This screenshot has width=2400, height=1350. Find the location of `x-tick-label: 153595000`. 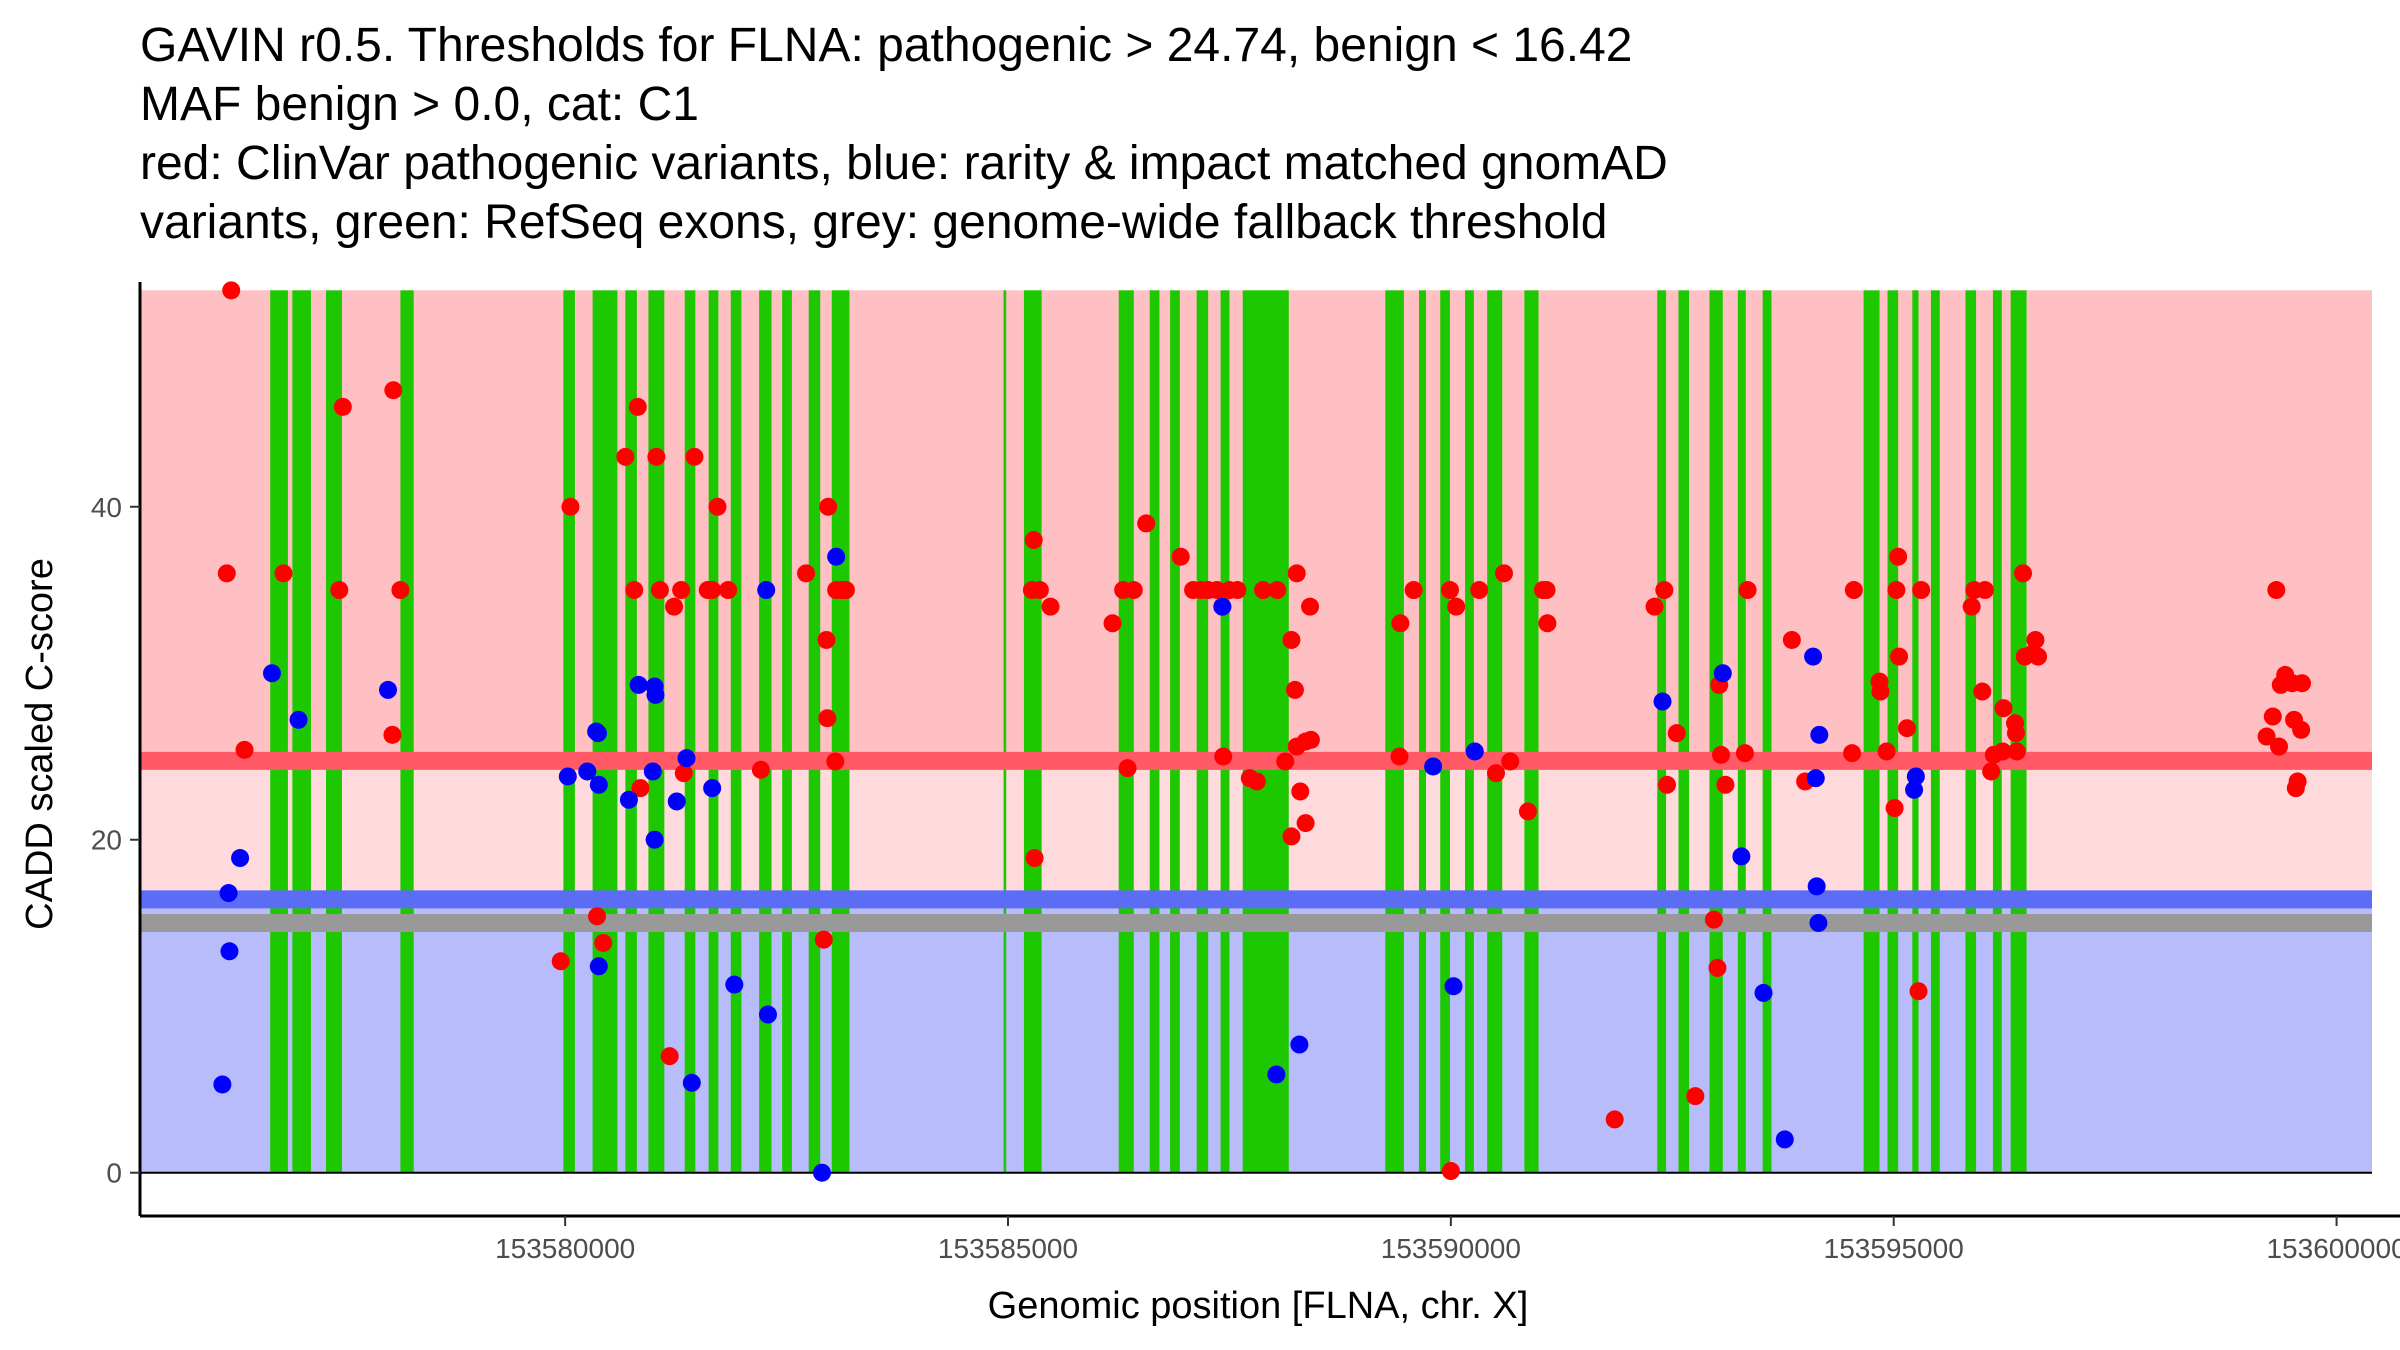

x-tick-label: 153595000 is located at coordinates (1894, 1248).